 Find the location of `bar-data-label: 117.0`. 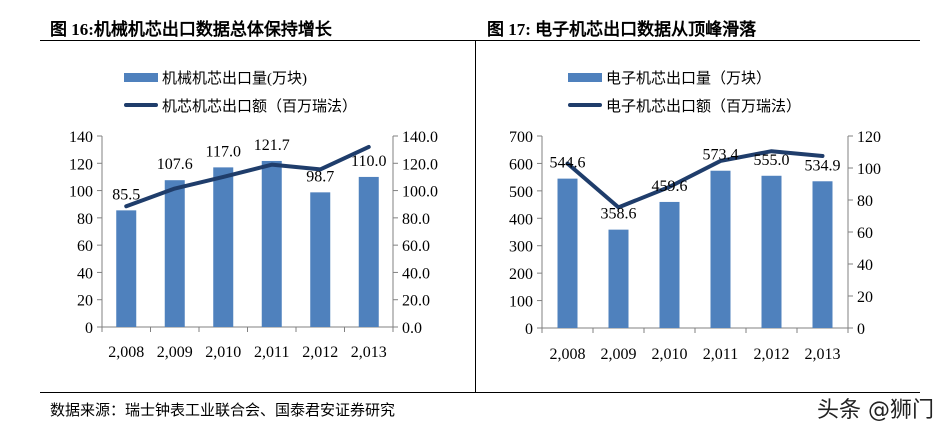

bar-data-label: 117.0 is located at coordinates (223, 151).